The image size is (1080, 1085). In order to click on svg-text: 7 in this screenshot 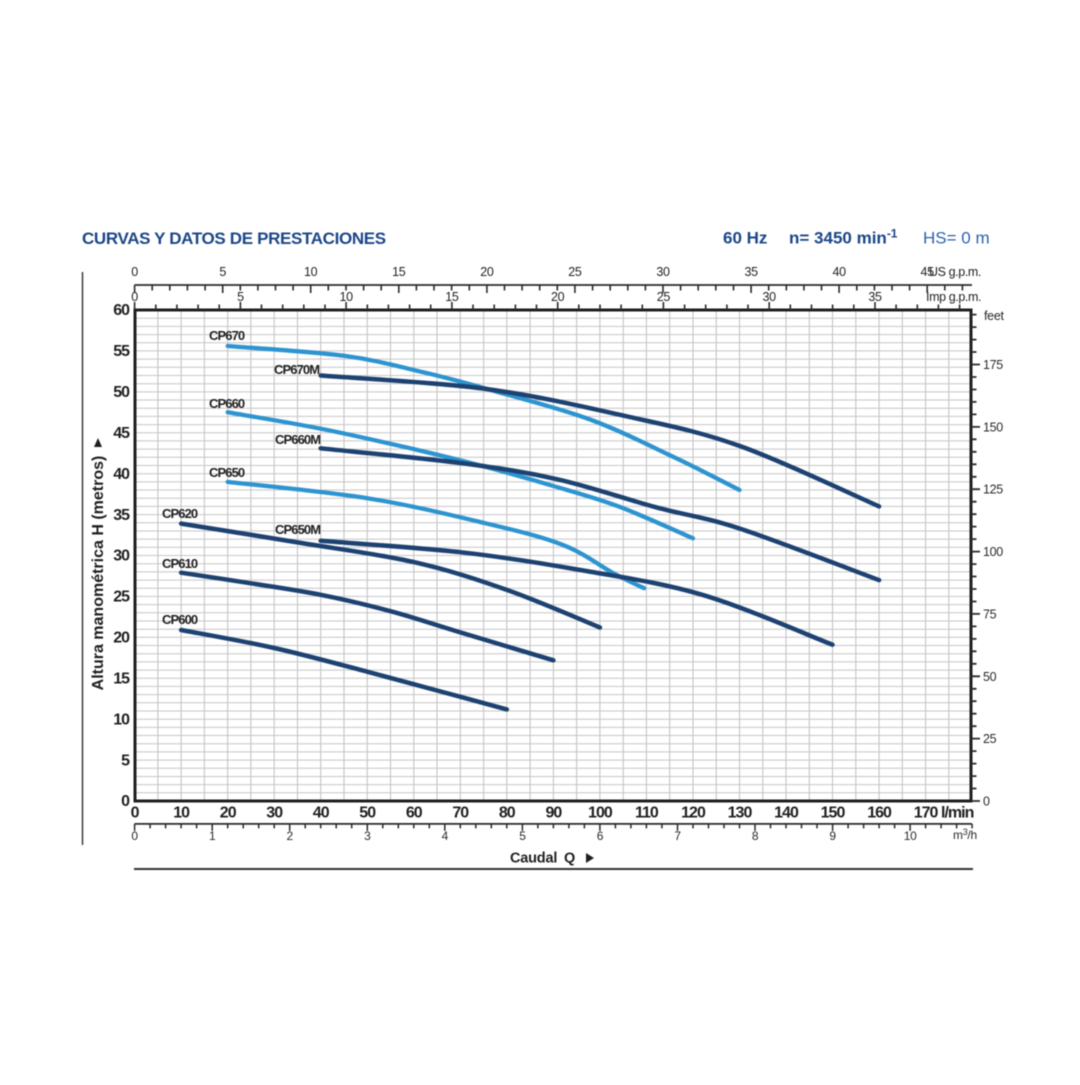, I will do `click(677, 836)`.